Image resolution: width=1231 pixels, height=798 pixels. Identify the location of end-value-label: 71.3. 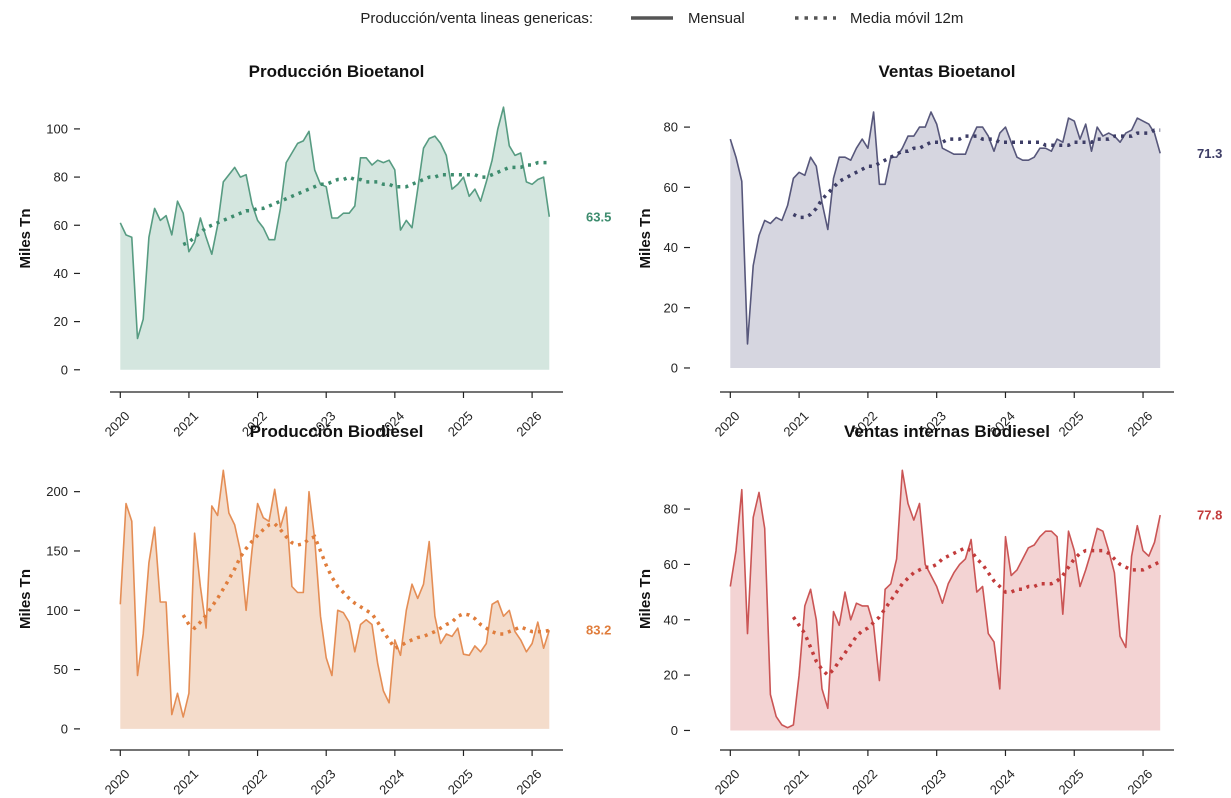
(1209, 153).